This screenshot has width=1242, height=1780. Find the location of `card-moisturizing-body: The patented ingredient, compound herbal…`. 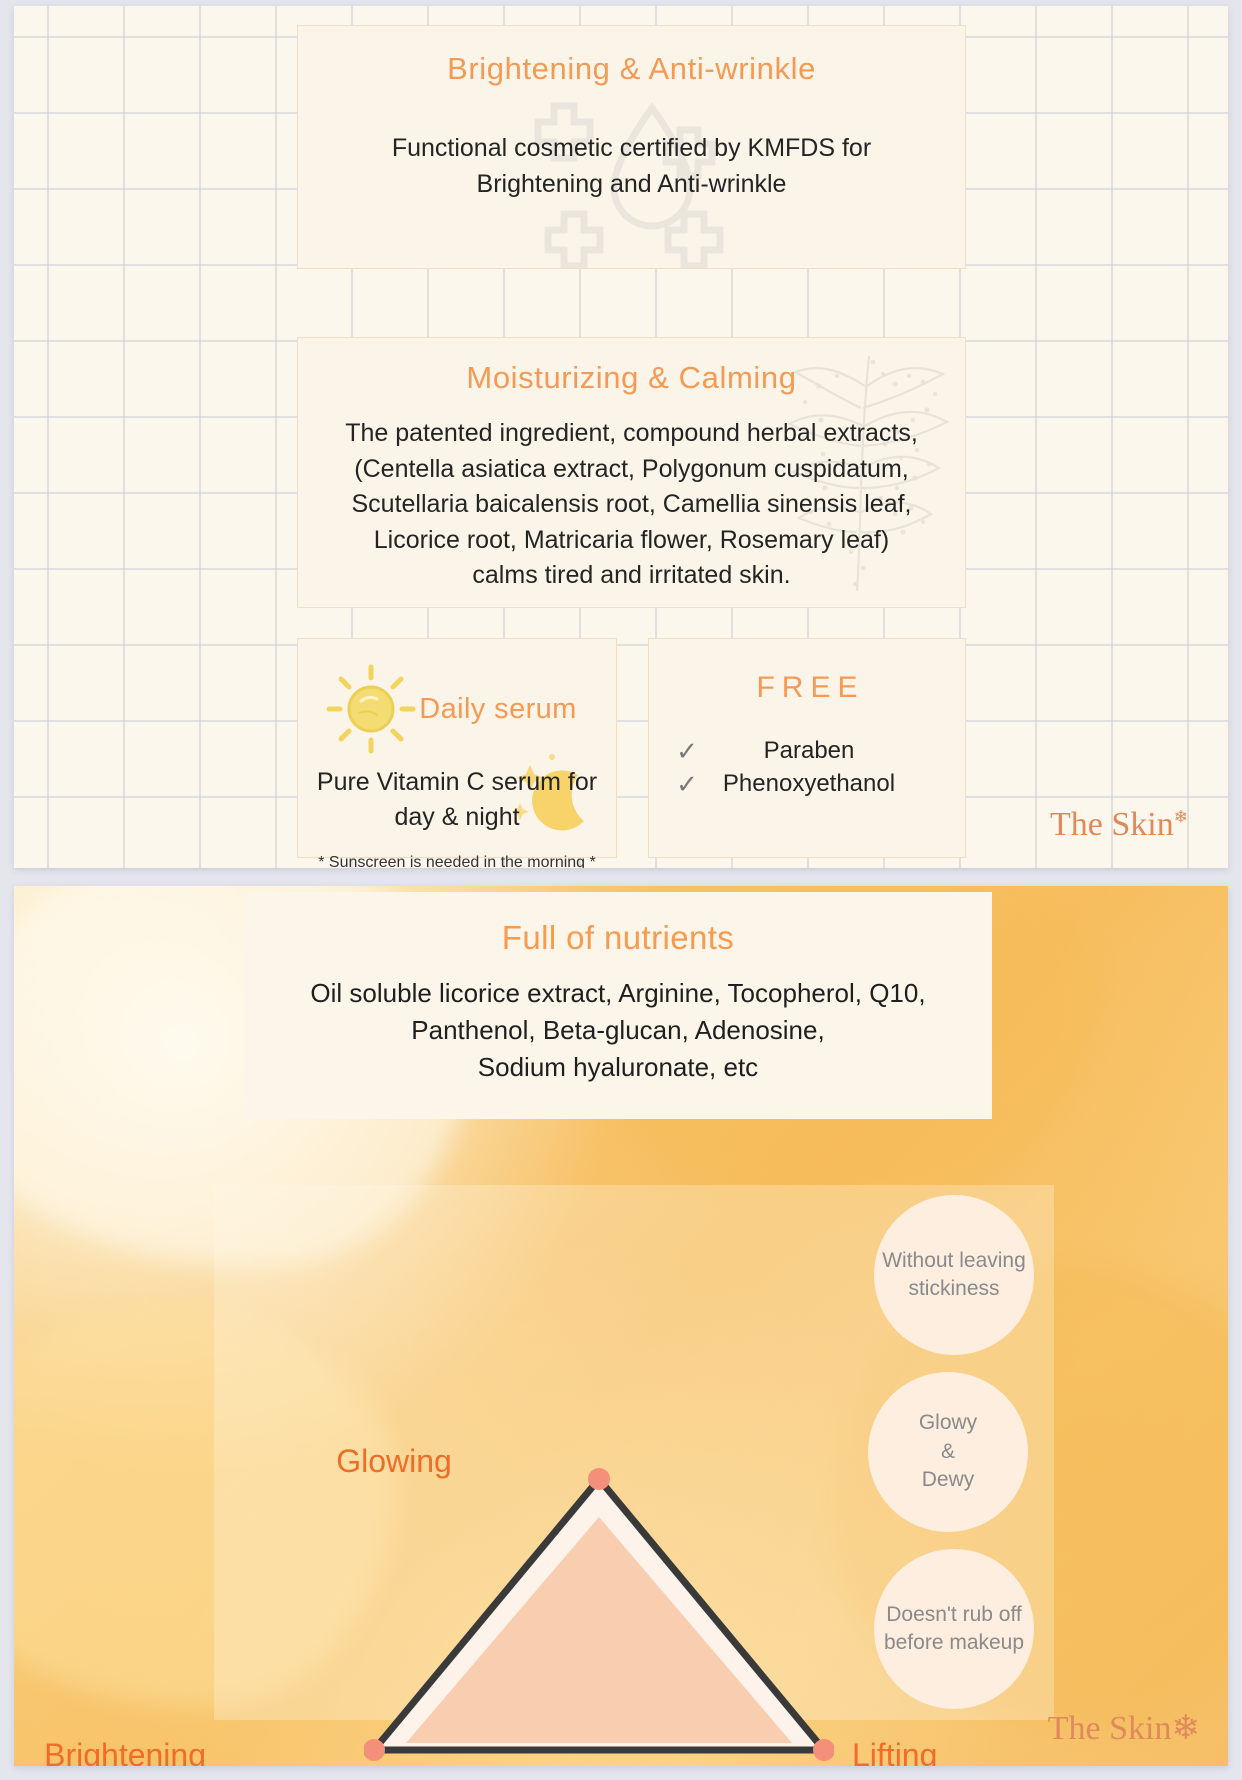

card-moisturizing-body: The patented ingredient, compound herbal… is located at coordinates (631, 505).